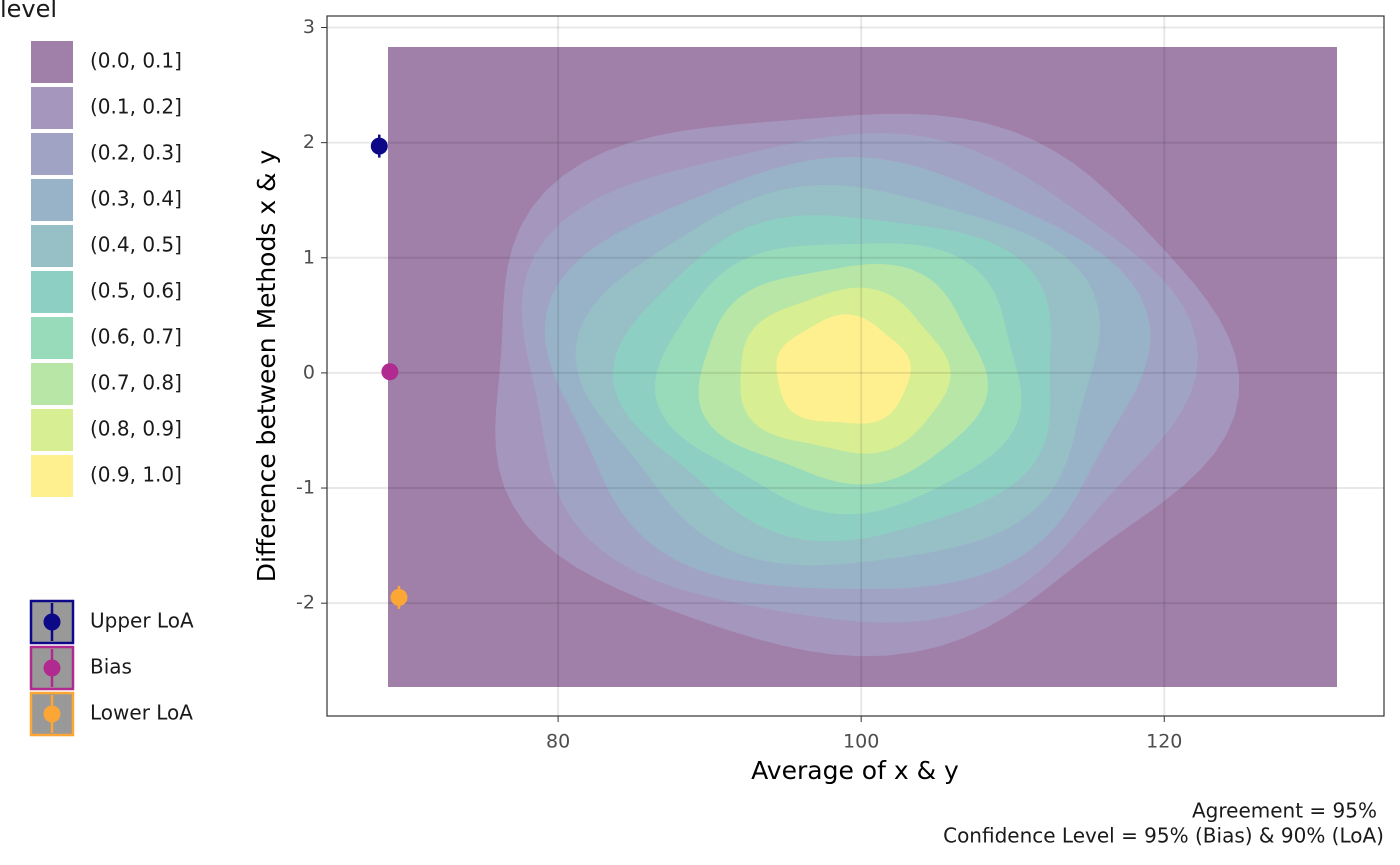 This screenshot has height=865, width=1400. I want to click on caption: Agreement = 95%, so click(1284, 811).